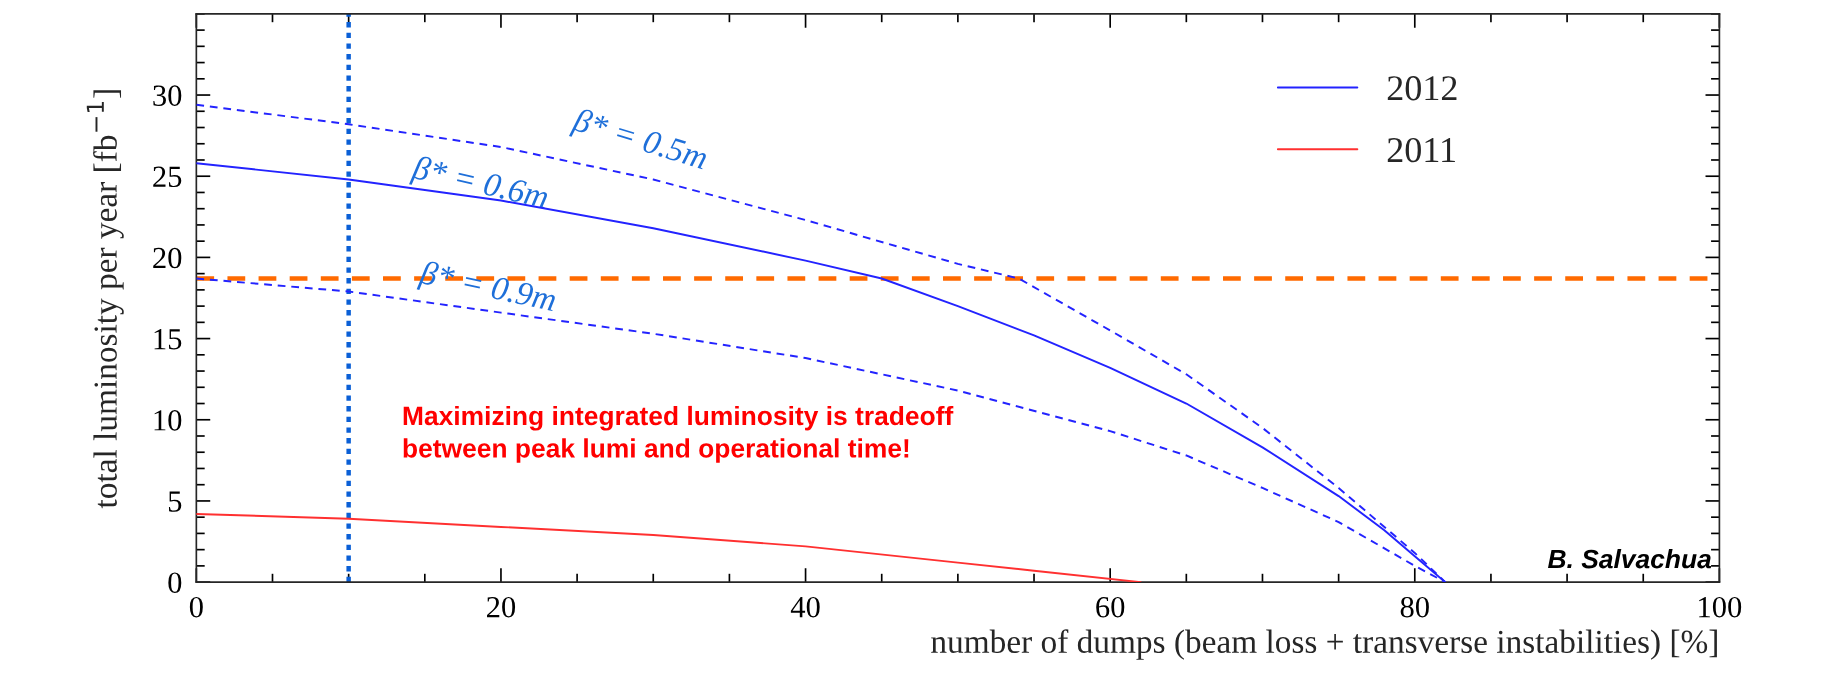  Describe the element at coordinates (678, 434) in the screenshot. I see `annotation: Maximizing integrated luminosity is tradeoff between peak lumi and operational time!` at that location.